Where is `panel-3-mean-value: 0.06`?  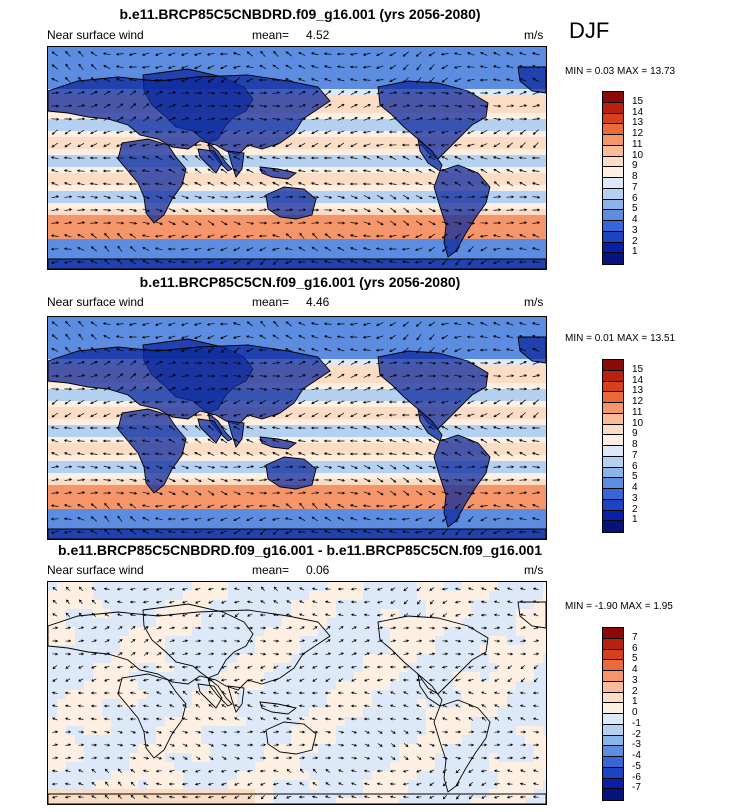
panel-3-mean-value: 0.06 is located at coordinates (318, 570).